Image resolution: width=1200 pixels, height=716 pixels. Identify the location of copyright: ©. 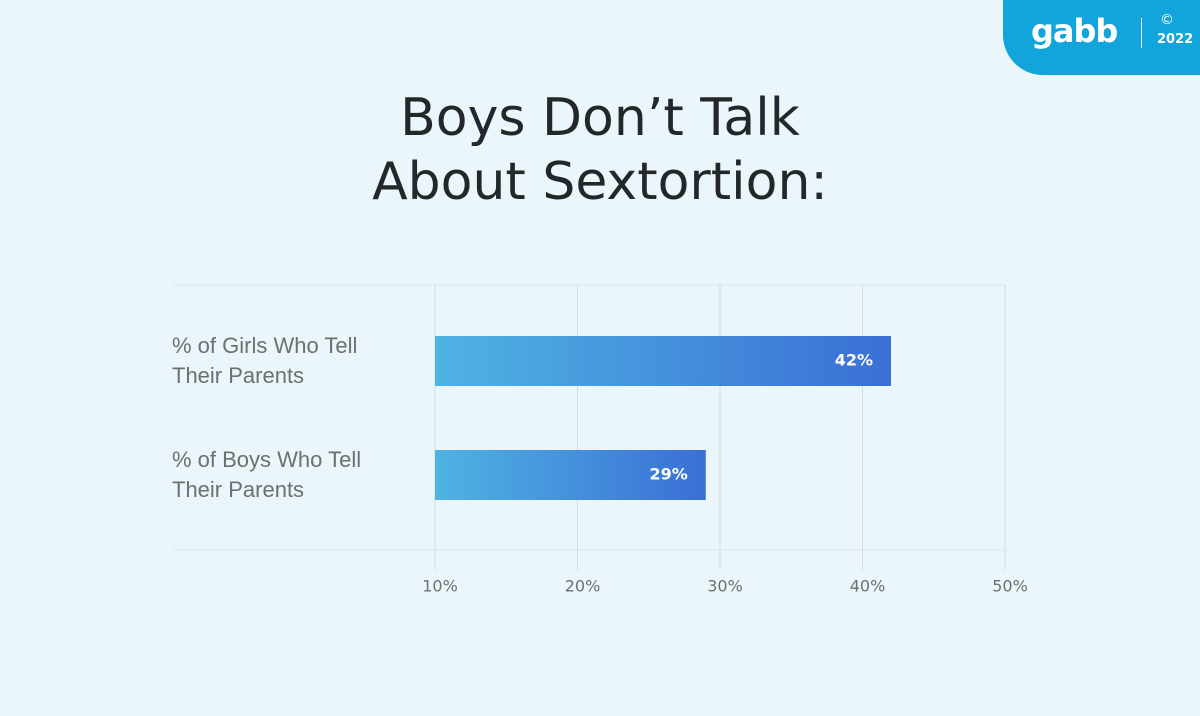
(1167, 20).